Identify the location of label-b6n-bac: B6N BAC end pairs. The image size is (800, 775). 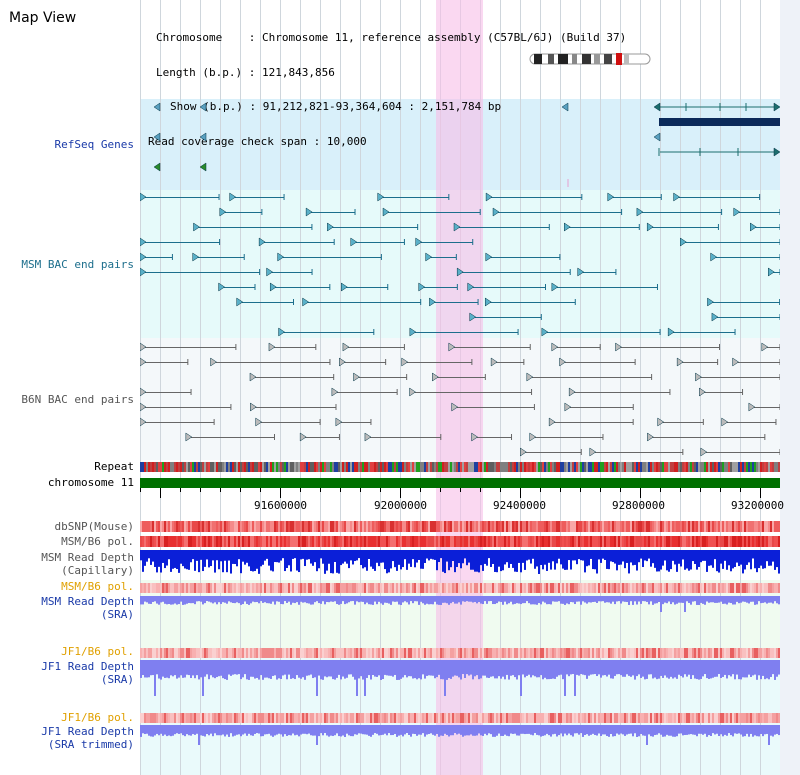
(77, 399).